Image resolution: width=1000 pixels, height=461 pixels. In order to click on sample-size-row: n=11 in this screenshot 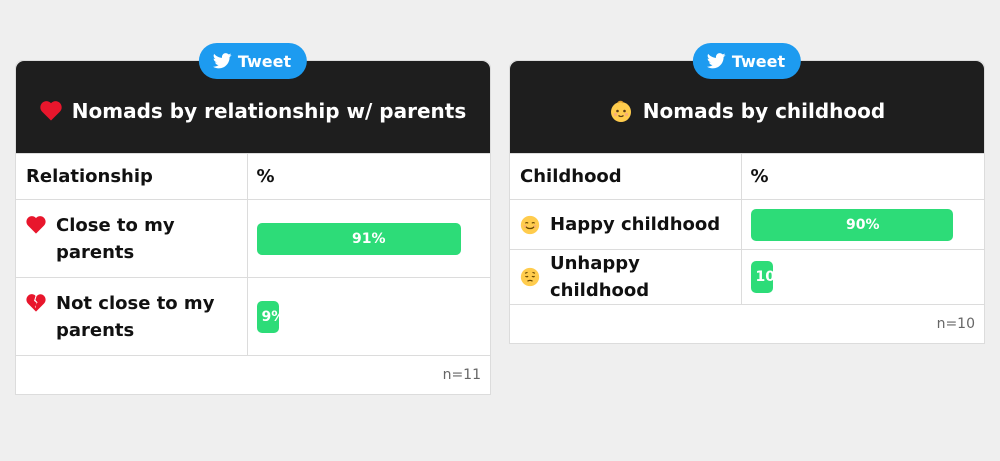, I will do `click(253, 374)`.